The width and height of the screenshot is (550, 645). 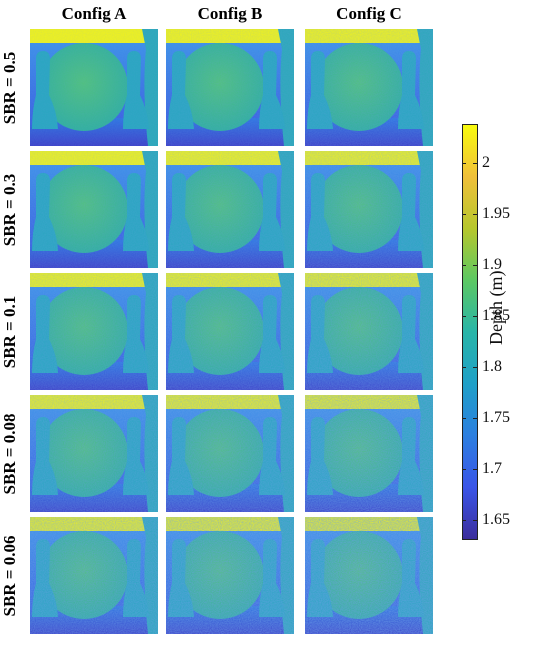 What do you see at coordinates (9, 88) in the screenshot?
I see `row-label-sbr-0-5: SBR = 0.5` at bounding box center [9, 88].